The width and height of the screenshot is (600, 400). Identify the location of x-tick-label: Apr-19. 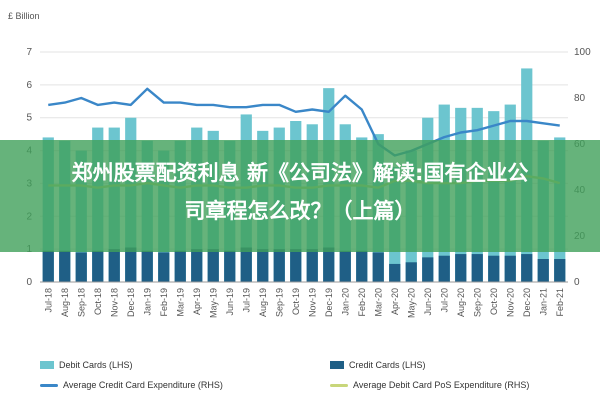
(197, 301).